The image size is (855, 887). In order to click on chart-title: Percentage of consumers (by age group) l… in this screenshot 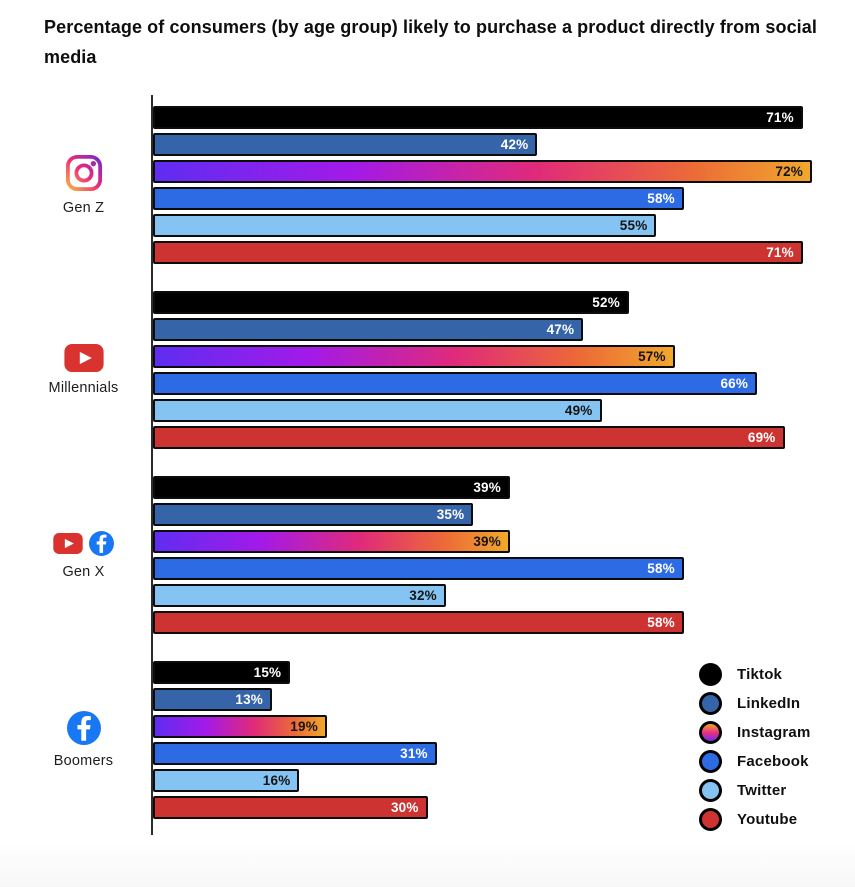, I will do `click(430, 42)`.